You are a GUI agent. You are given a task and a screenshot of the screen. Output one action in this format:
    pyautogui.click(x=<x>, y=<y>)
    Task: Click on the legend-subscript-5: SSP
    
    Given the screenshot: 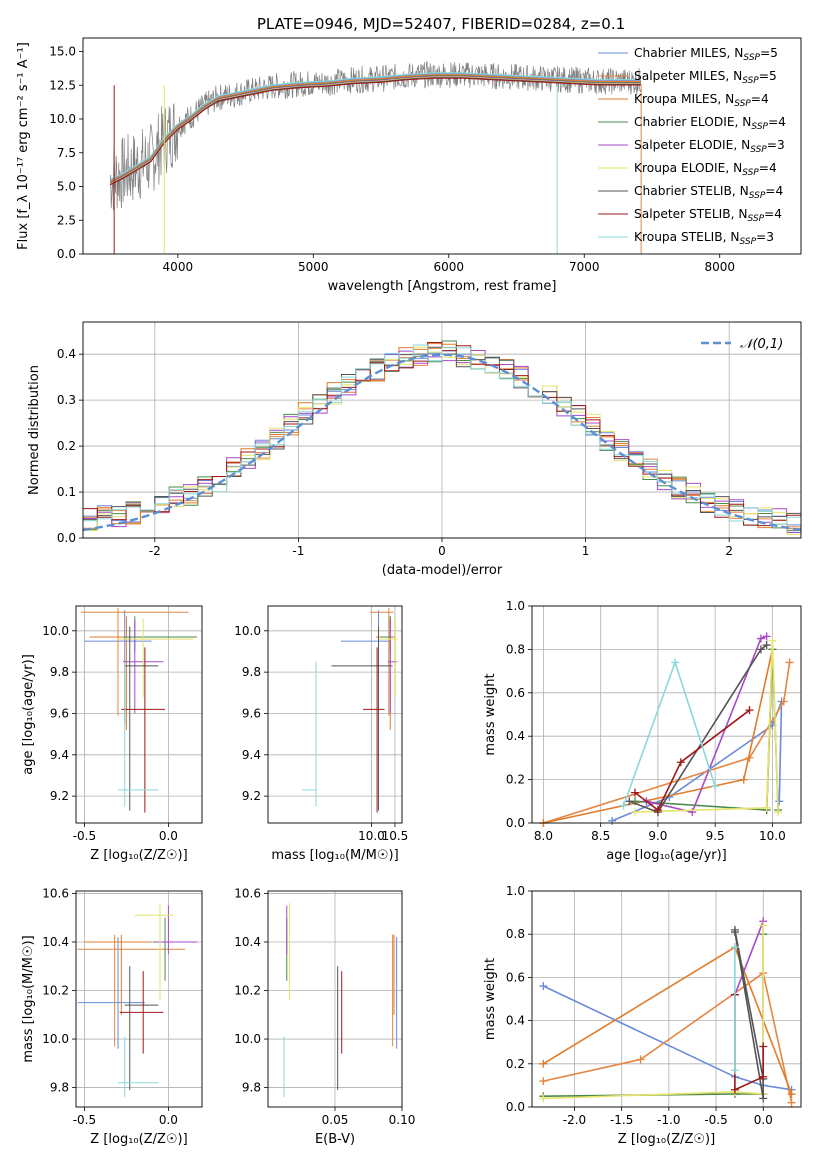 What is the action you would take?
    pyautogui.click(x=750, y=173)
    